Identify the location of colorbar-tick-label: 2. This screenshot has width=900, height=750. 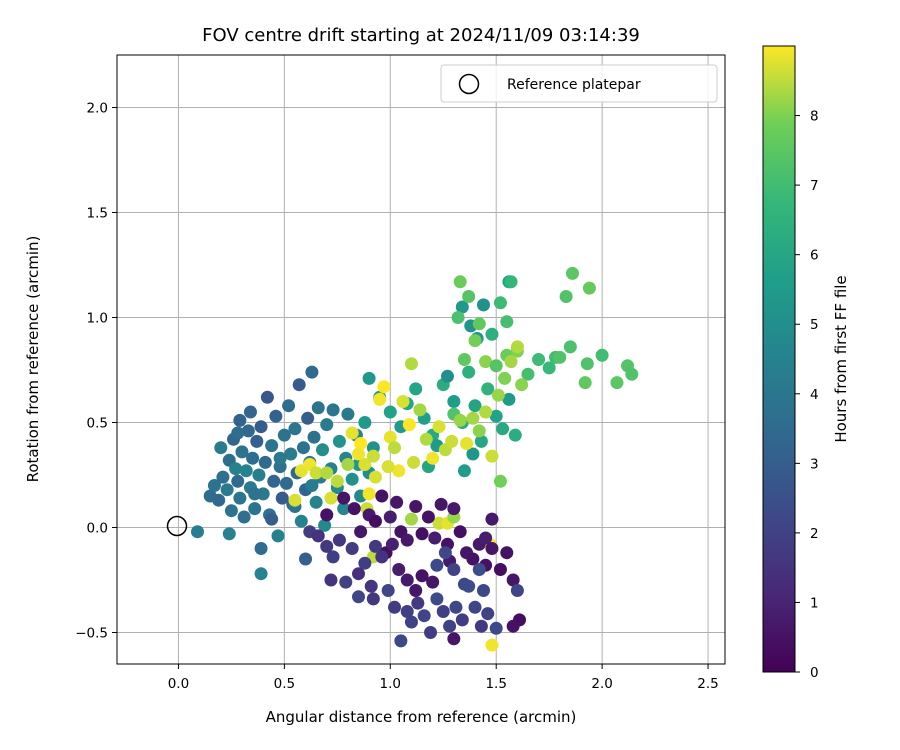
(814, 534).